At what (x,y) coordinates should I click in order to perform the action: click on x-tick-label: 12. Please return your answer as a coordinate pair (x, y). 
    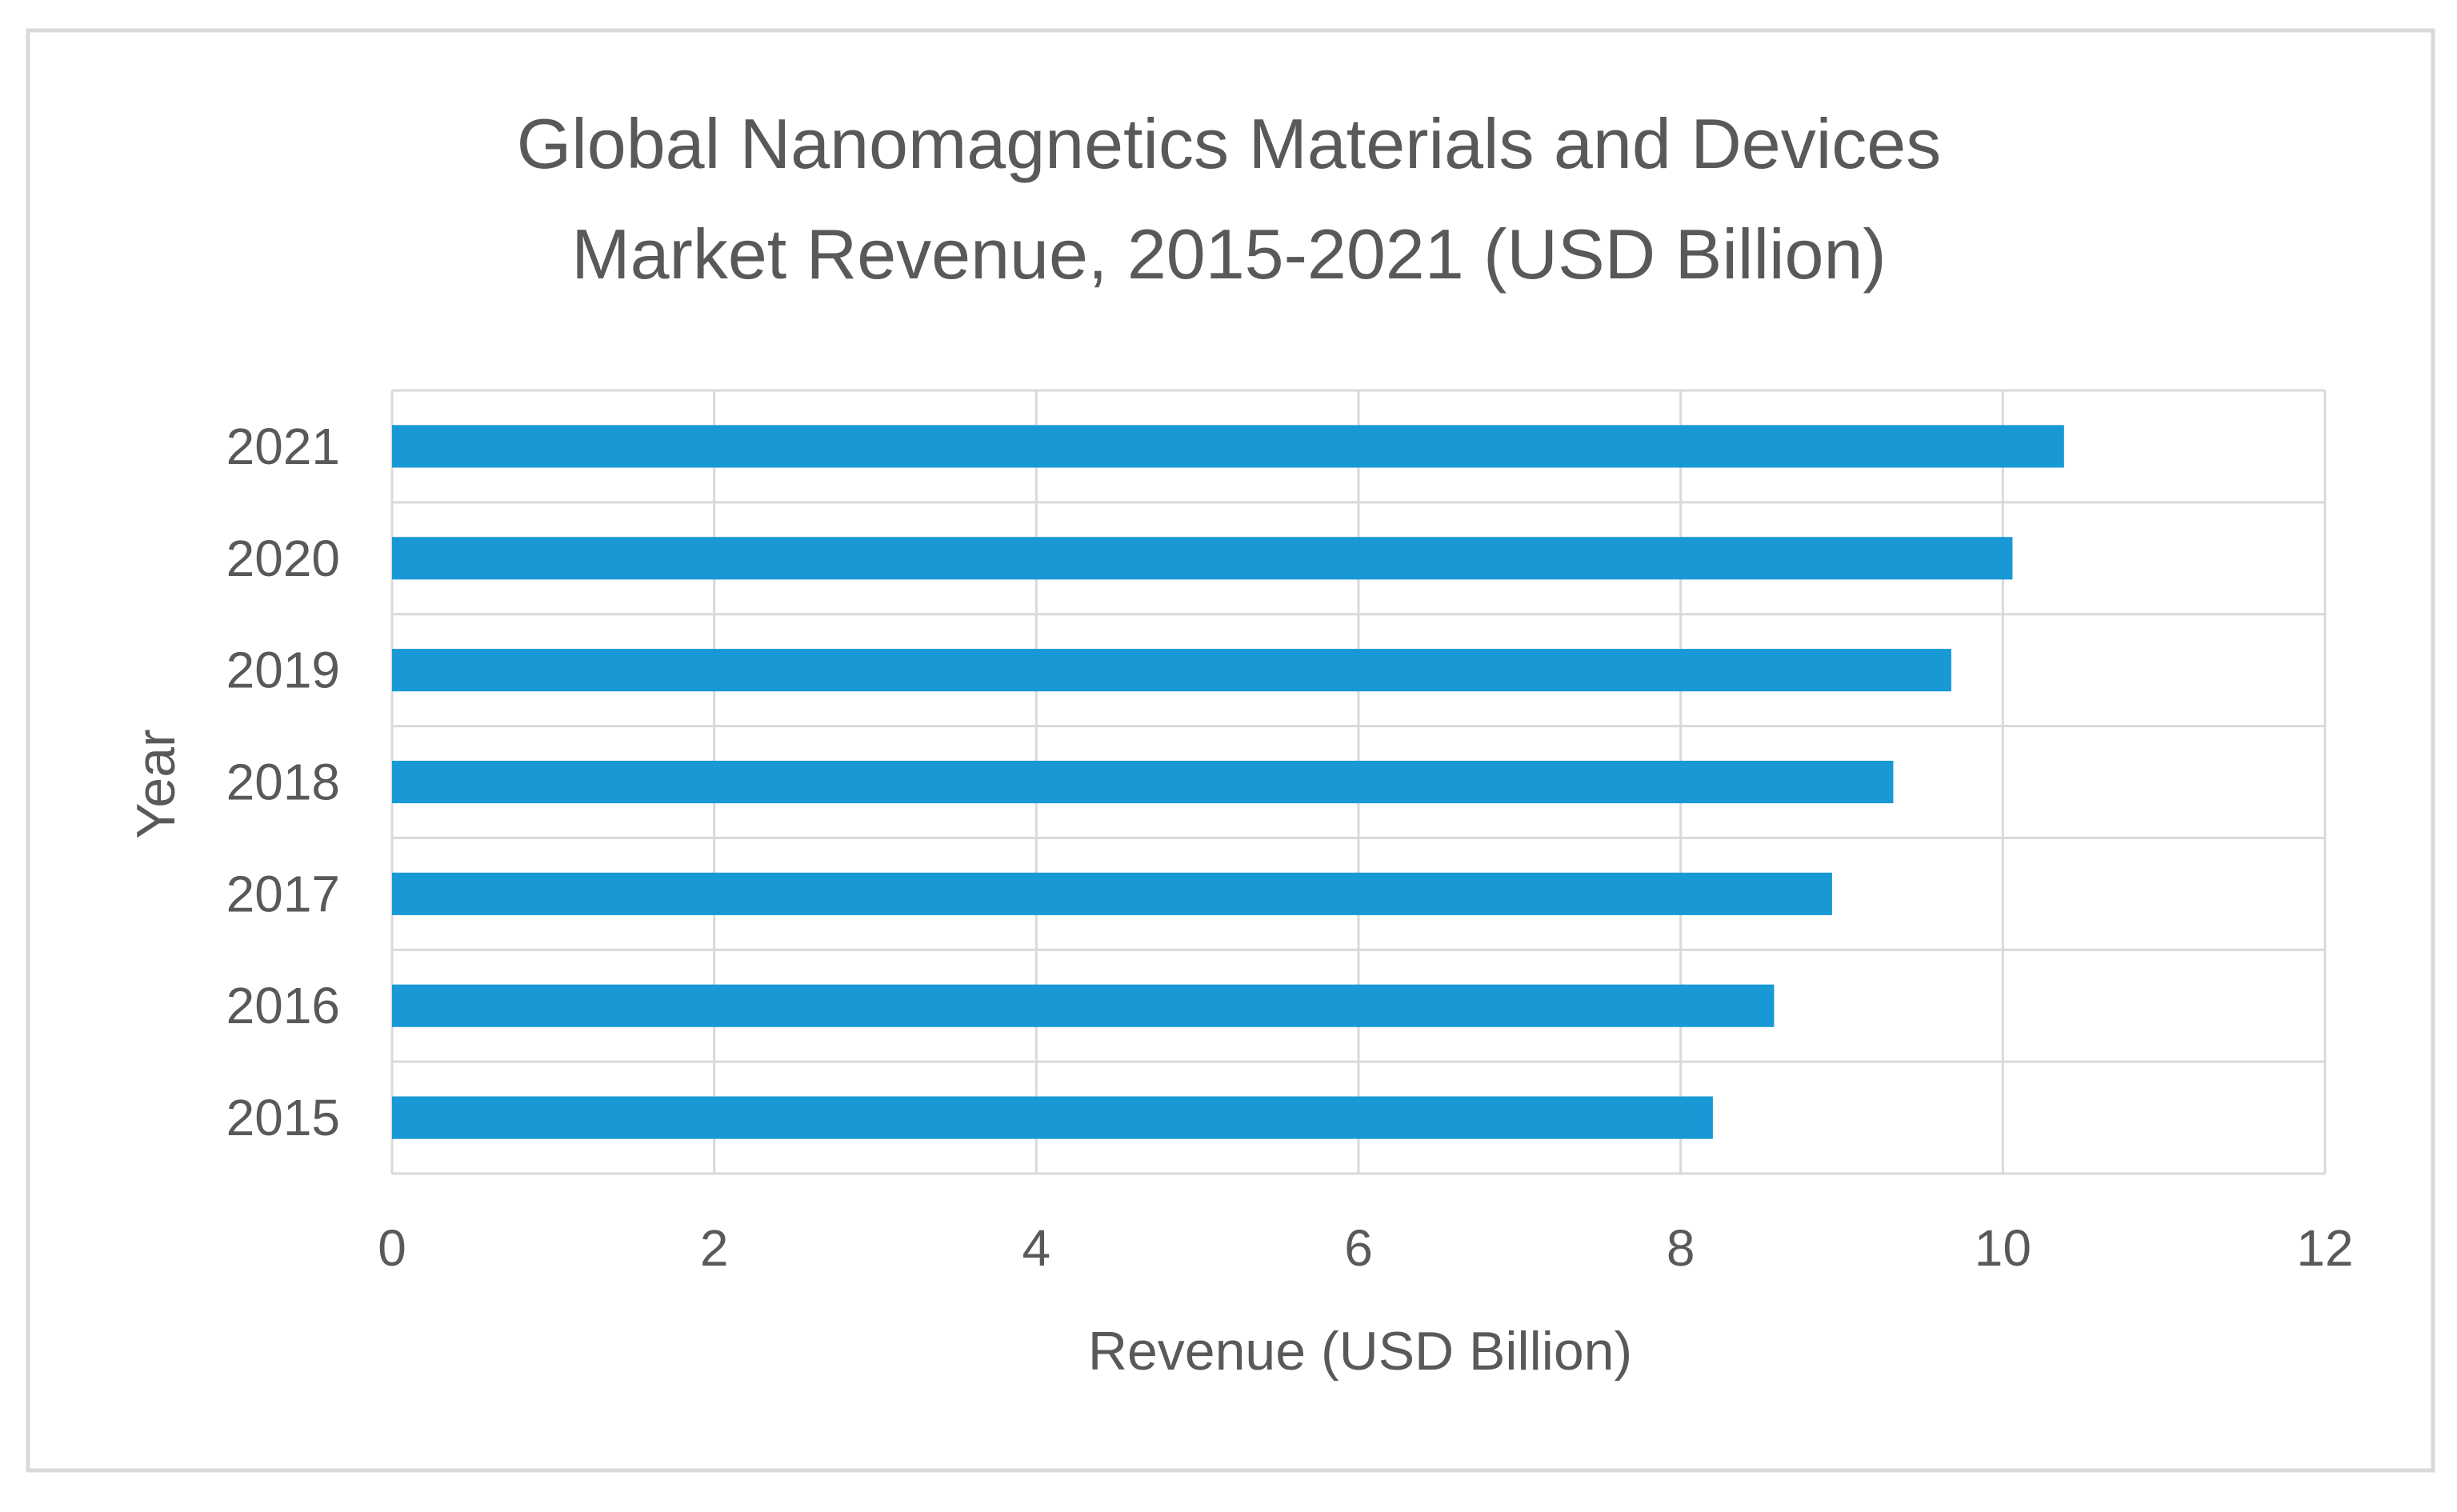
    Looking at the image, I should click on (2324, 1248).